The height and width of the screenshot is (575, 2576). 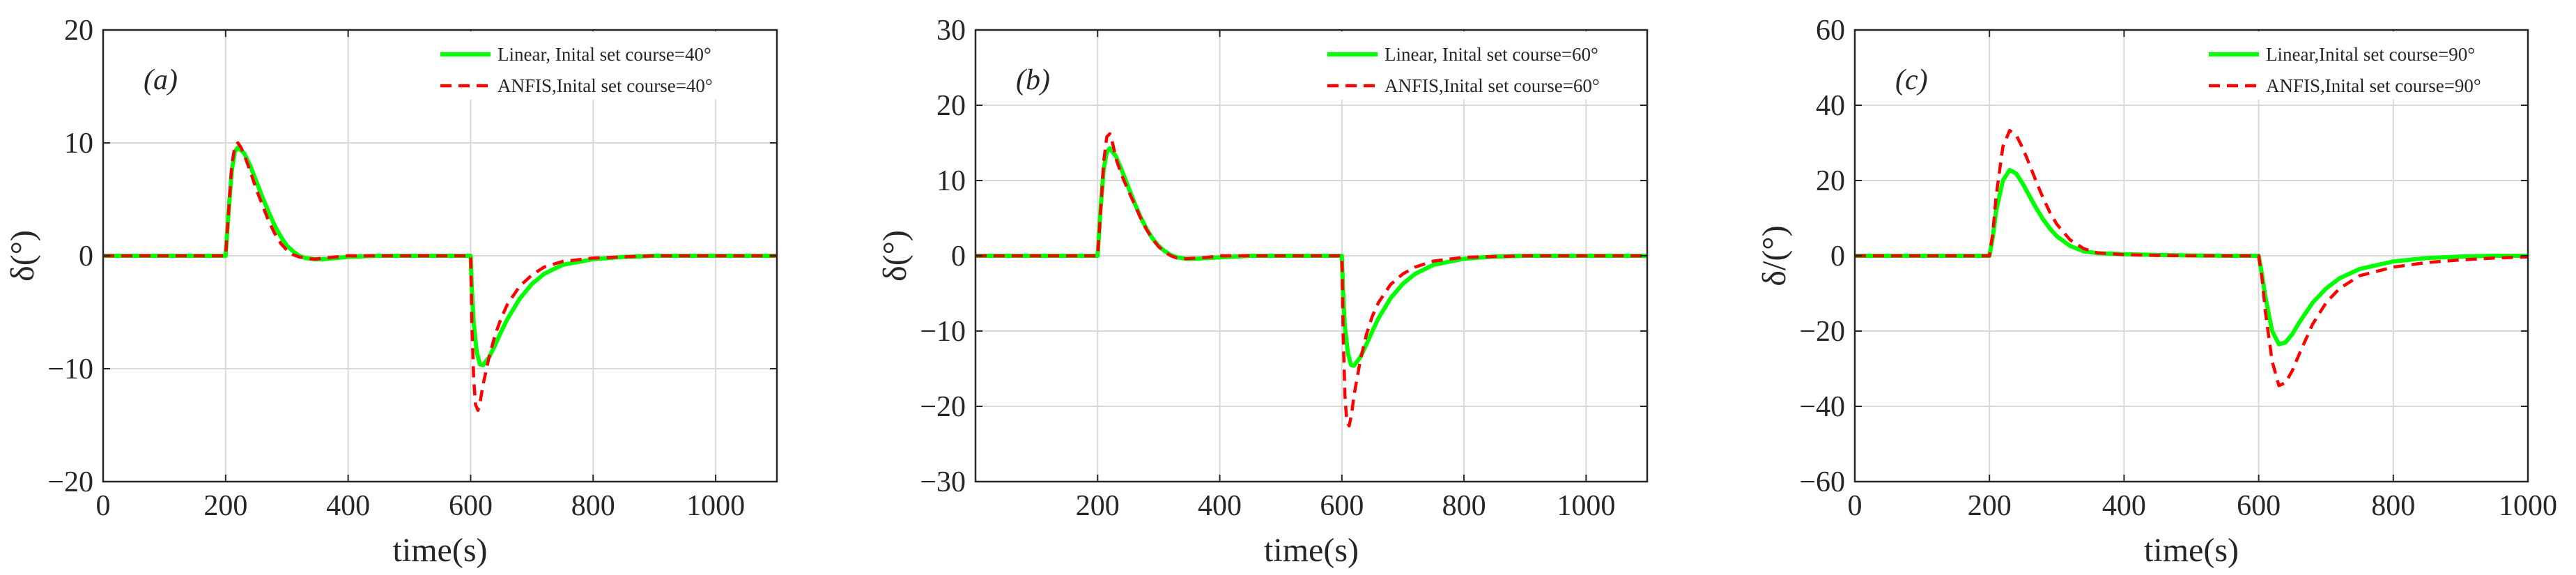 I want to click on legend-label-linear: Linear,Inital set course=90°, so click(x=2370, y=55).